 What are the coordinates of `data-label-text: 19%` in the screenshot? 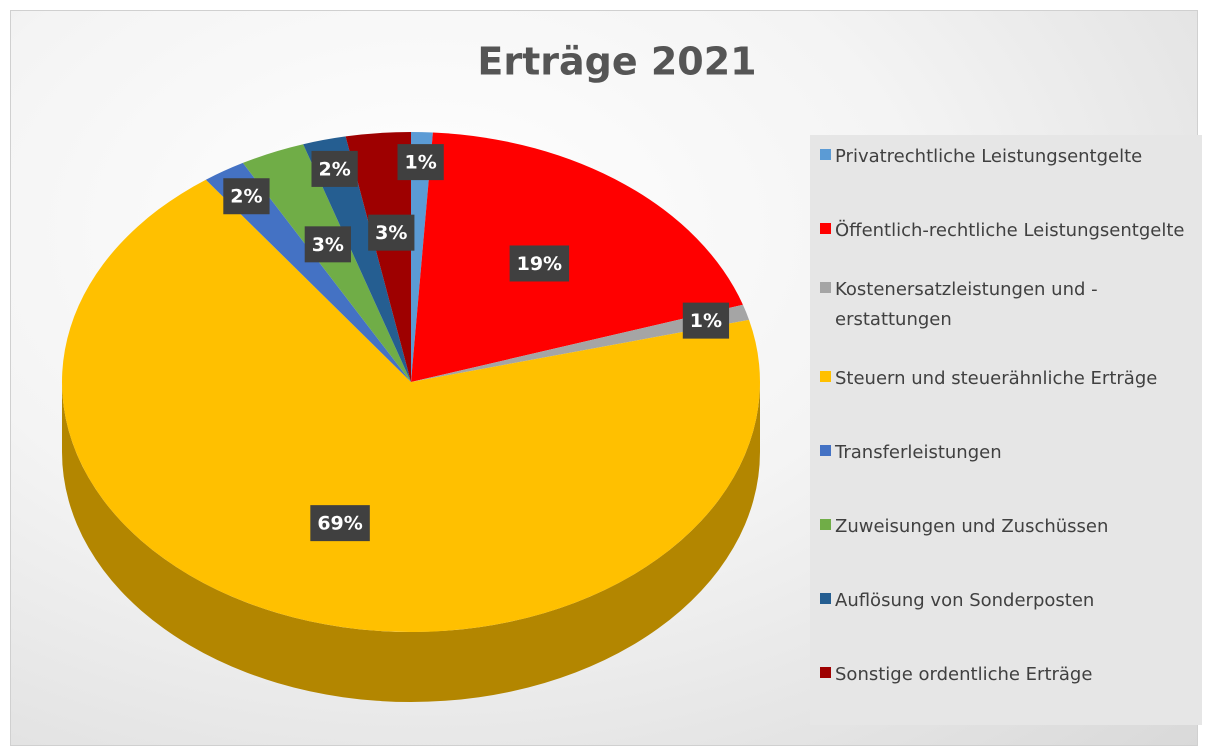 It's located at (539, 264).